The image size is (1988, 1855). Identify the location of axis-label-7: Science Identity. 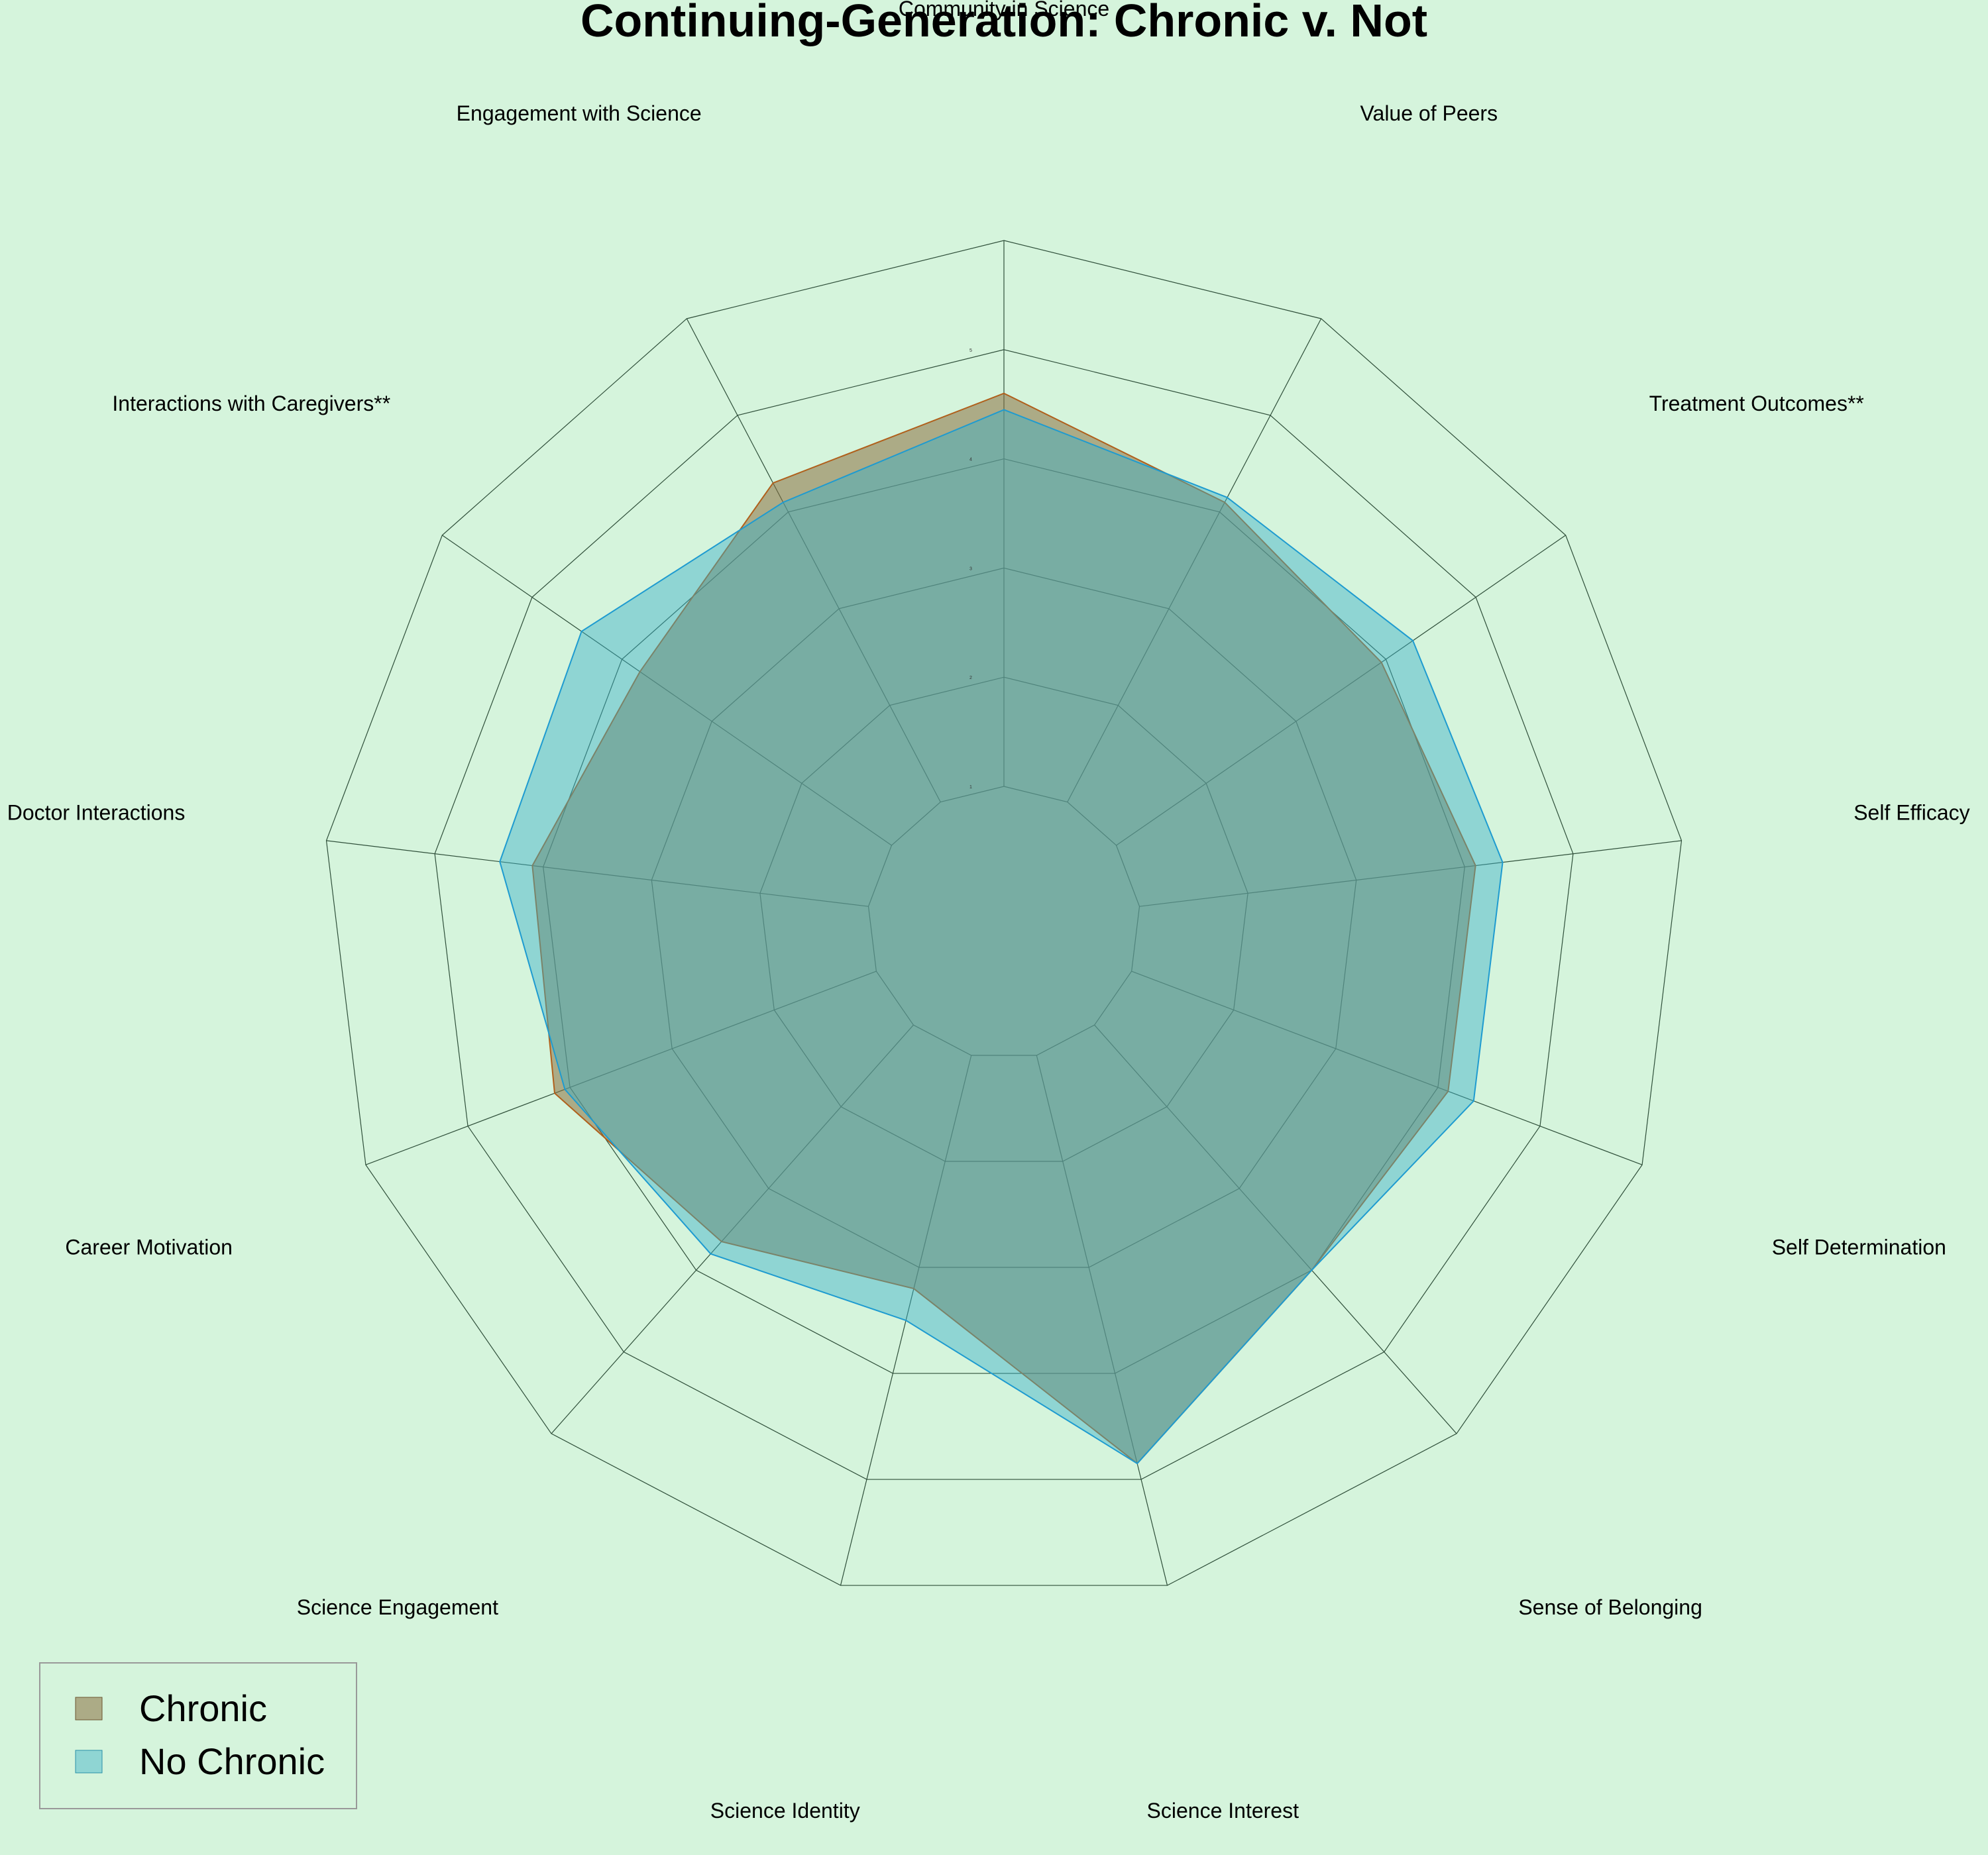
(785, 1811).